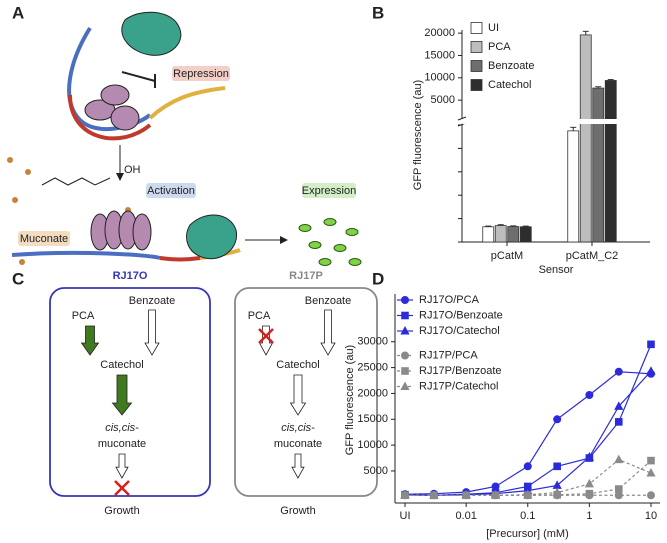 This screenshot has width=667, height=543. I want to click on y-tick-label: 5000, so click(443, 100).